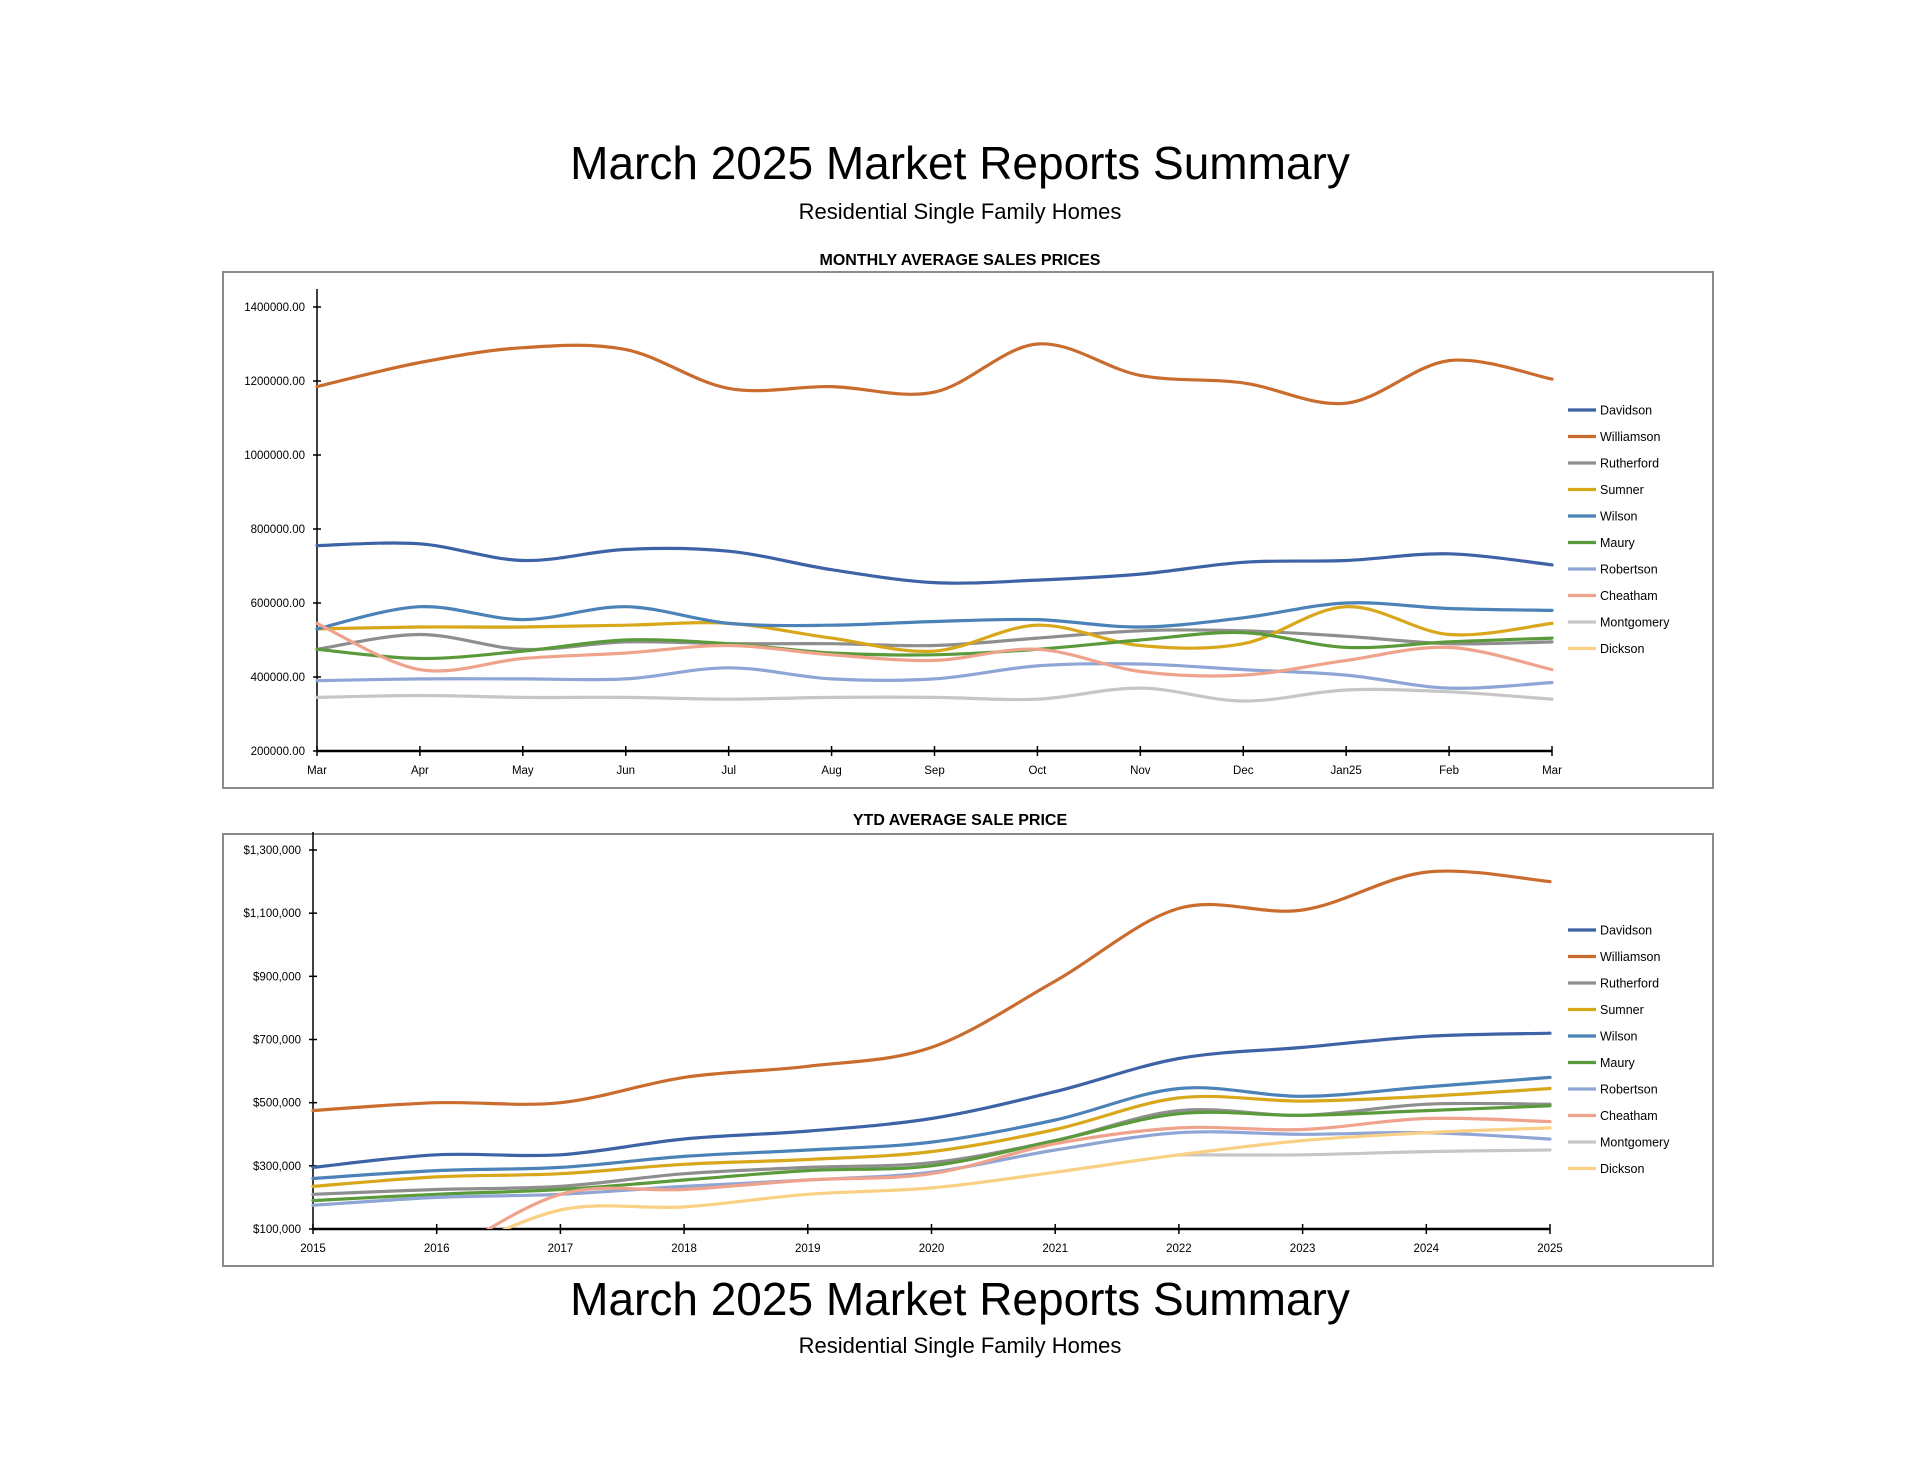 The width and height of the screenshot is (1920, 1483). What do you see at coordinates (277, 1041) in the screenshot?
I see `y-tick-label: $700,000` at bounding box center [277, 1041].